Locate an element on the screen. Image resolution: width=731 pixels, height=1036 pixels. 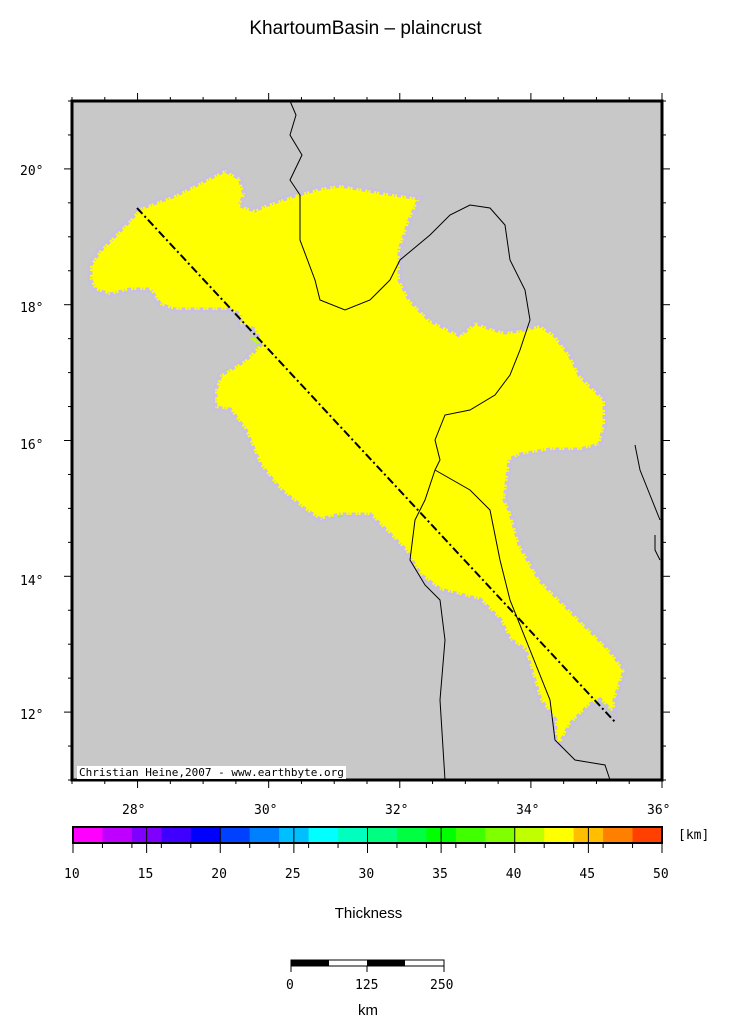
colorbar is located at coordinates (367, 839).